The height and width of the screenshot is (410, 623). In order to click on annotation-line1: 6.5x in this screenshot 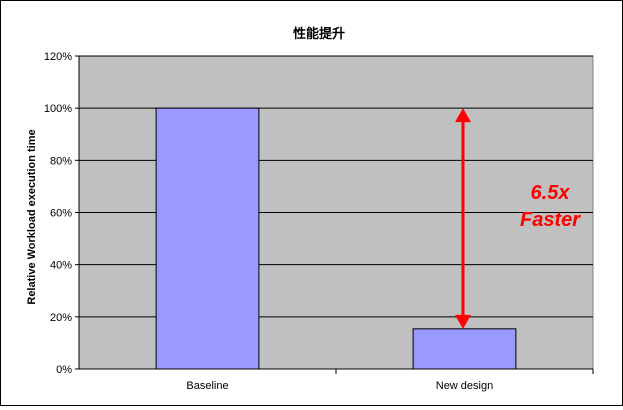, I will do `click(551, 193)`.